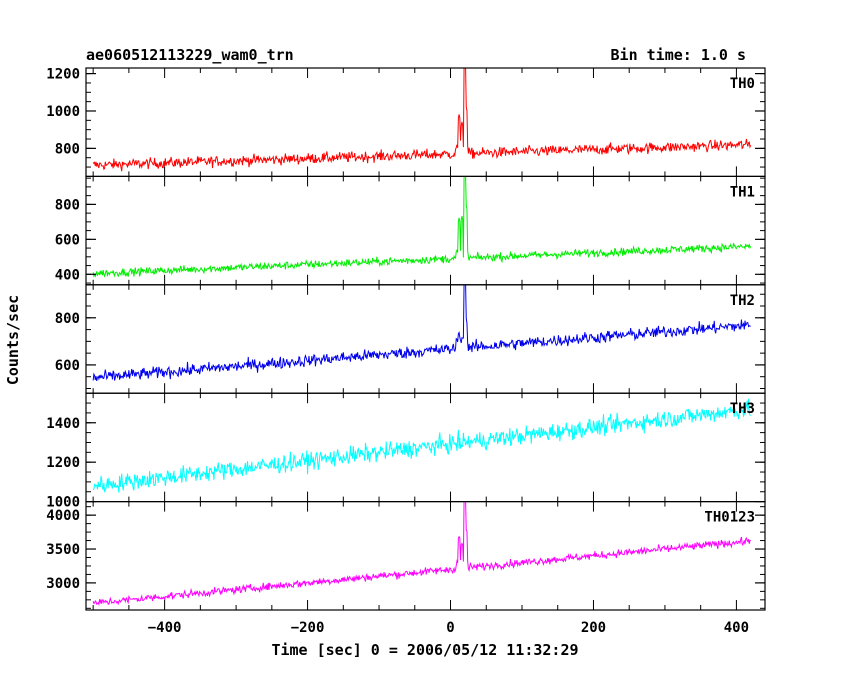 The image size is (850, 680). I want to click on x-axis-label: Time [sec] 0 = 2006/05/12 11:32:29, so click(424, 650).